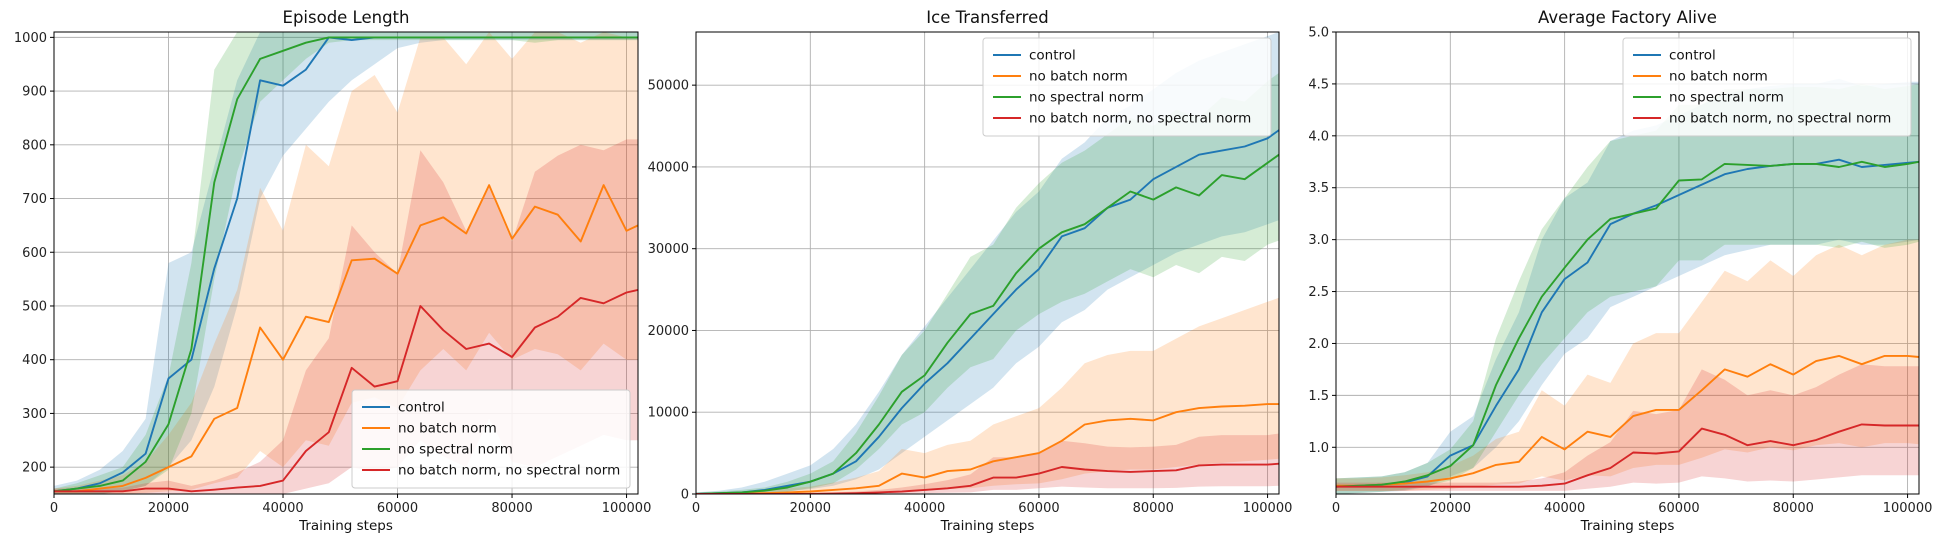  I want to click on y-tick-label: 400, so click(34, 360).